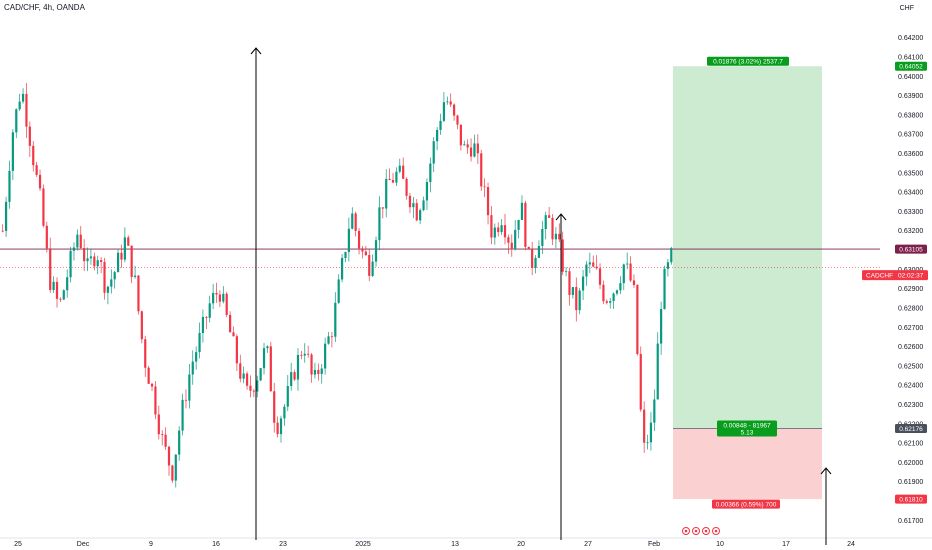 This screenshot has width=932, height=550. What do you see at coordinates (911, 499) in the screenshot?
I see `stop-price-badge-bg` at bounding box center [911, 499].